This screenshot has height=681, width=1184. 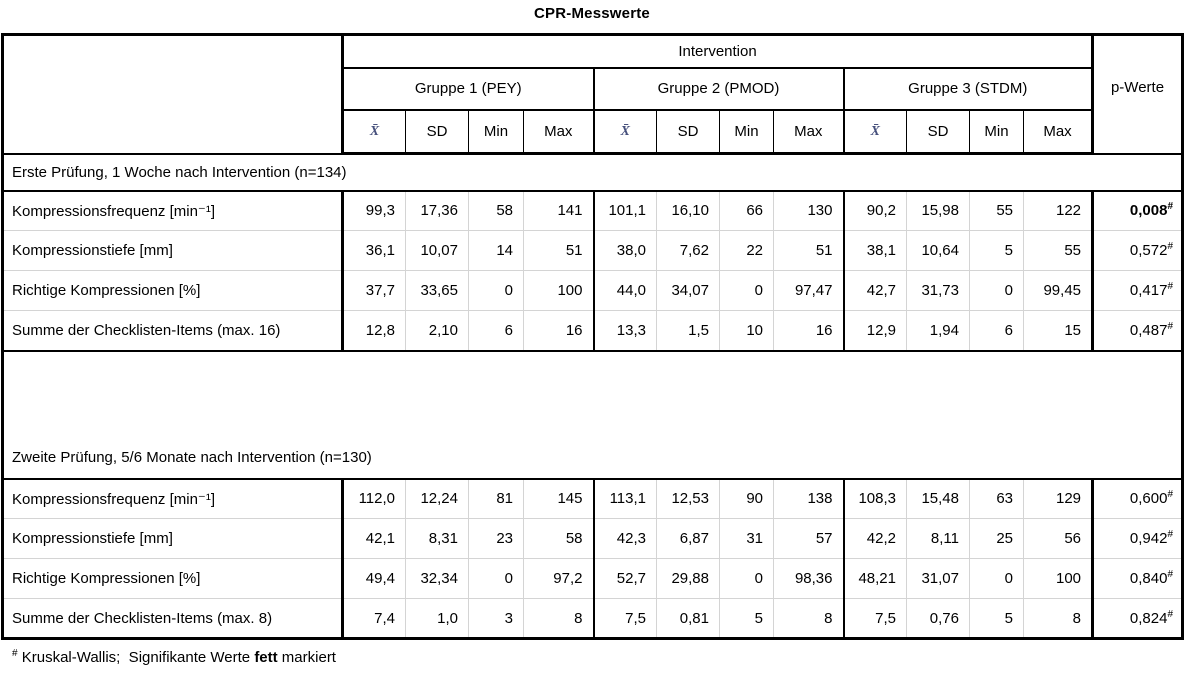 I want to click on stat-value: 29,88, so click(x=688, y=578).